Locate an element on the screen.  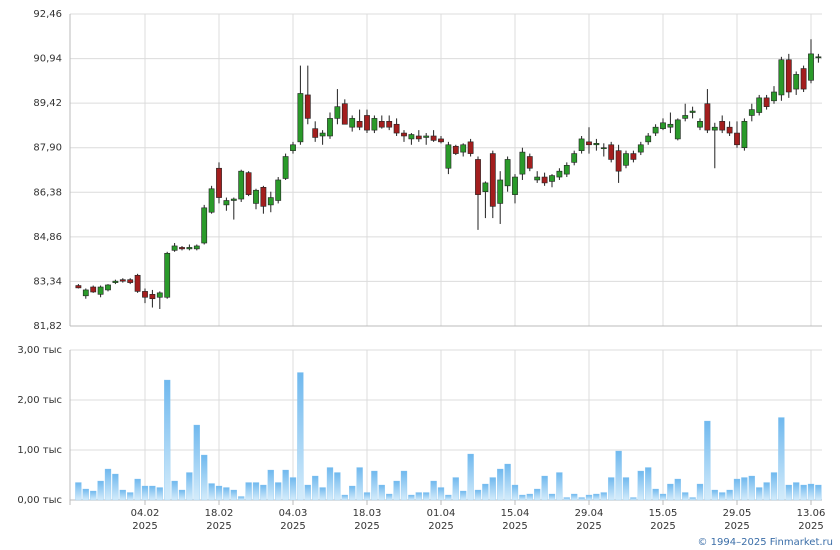
x-tick-label: 15.05 is located at coordinates (663, 513).